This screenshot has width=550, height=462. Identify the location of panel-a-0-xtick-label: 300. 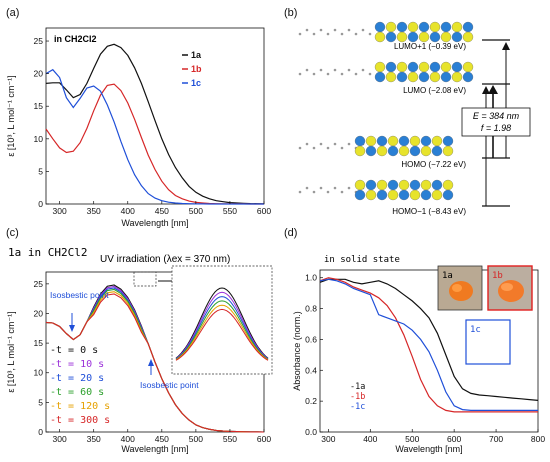
(60, 211).